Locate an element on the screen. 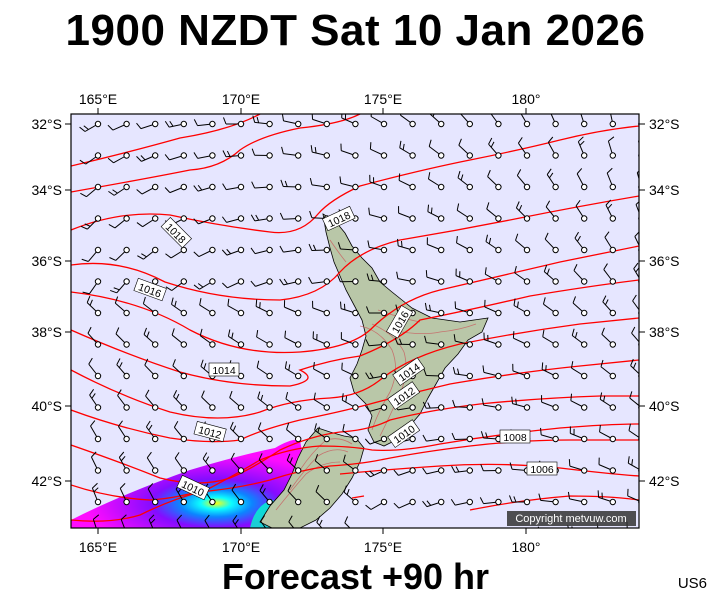  svg-text: 1008 is located at coordinates (515, 438).